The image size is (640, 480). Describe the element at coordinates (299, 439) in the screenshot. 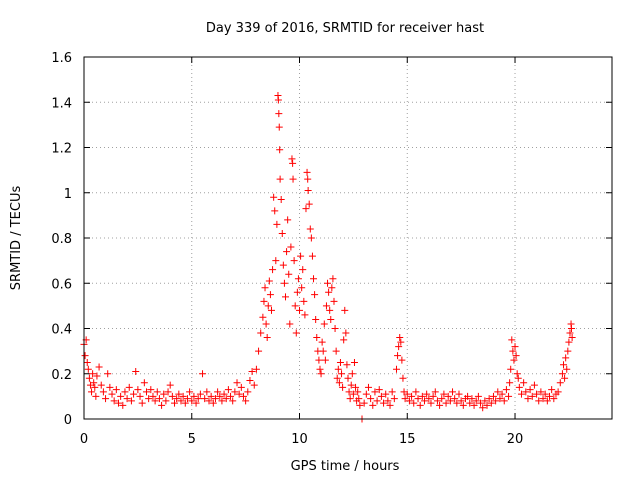

I see `x-tick-label: 10` at that location.